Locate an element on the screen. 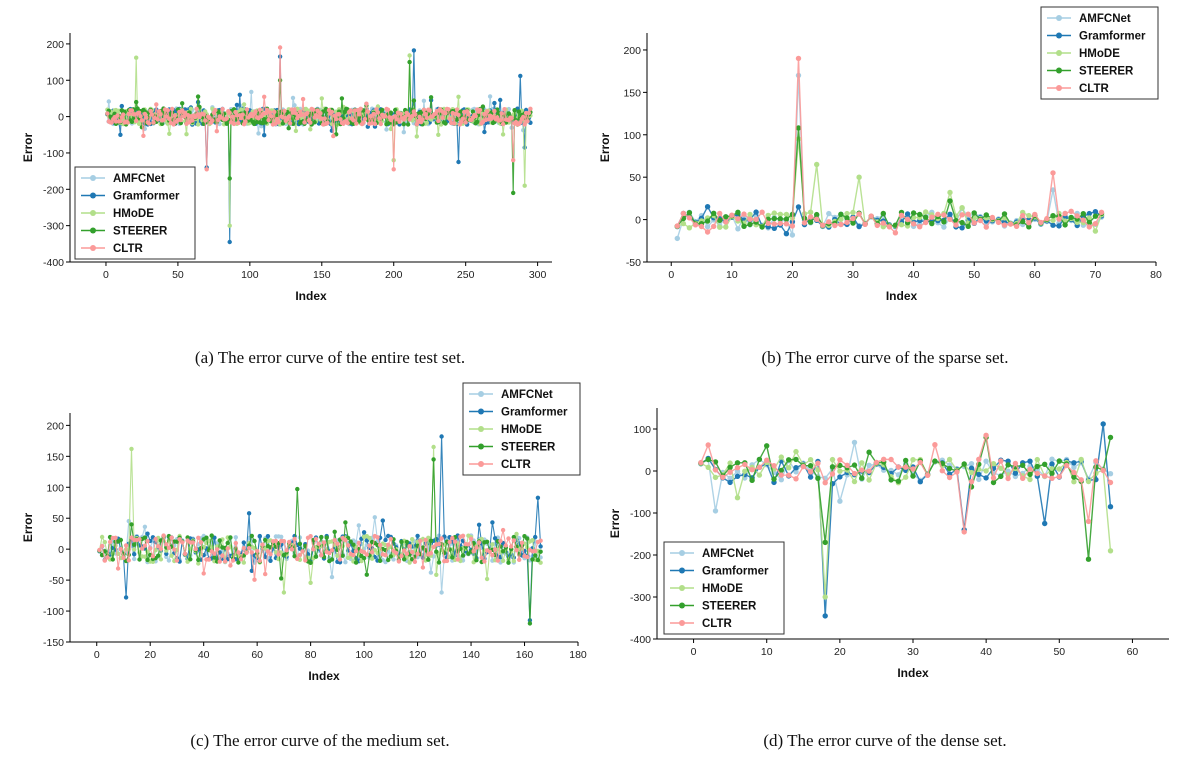  legend-label: HMoDE is located at coordinates (521, 430).